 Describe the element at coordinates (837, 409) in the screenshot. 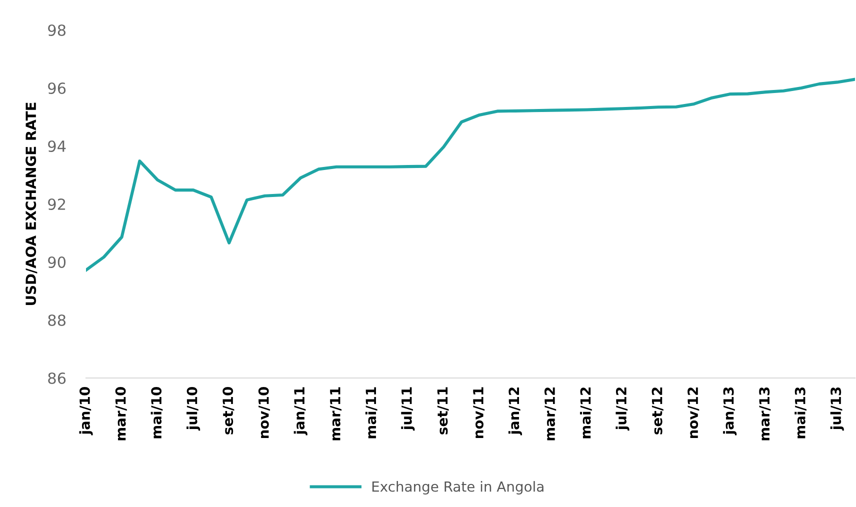

I see `x-tick-label: jul/13` at that location.